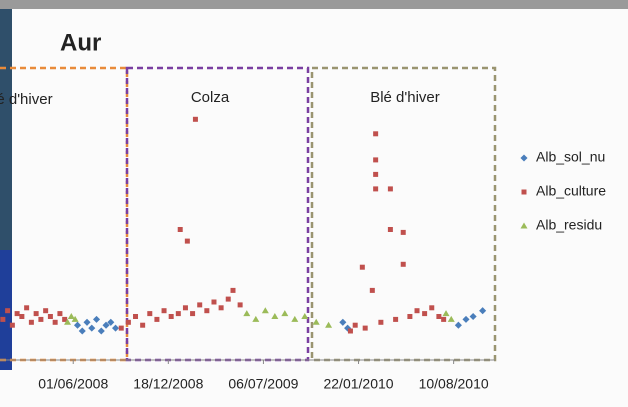 The image size is (628, 407). Describe the element at coordinates (314, 4) in the screenshot. I see `header-bar` at that location.